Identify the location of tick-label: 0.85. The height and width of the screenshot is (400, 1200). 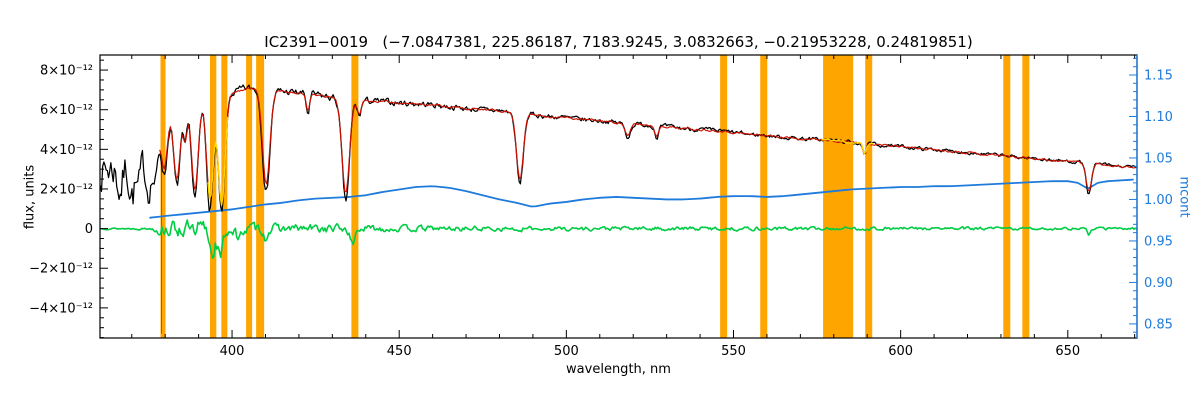
(1158, 324).